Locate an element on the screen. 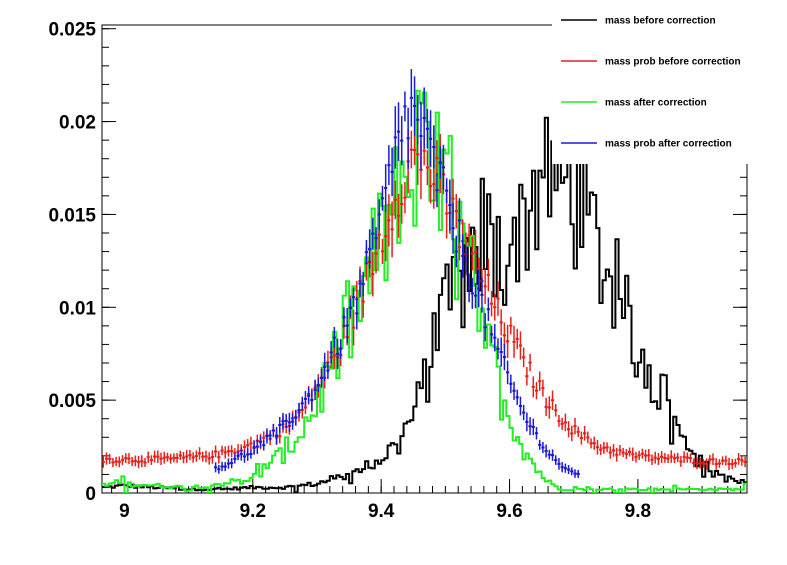  legend-label: mass prob after correction is located at coordinates (668, 144).